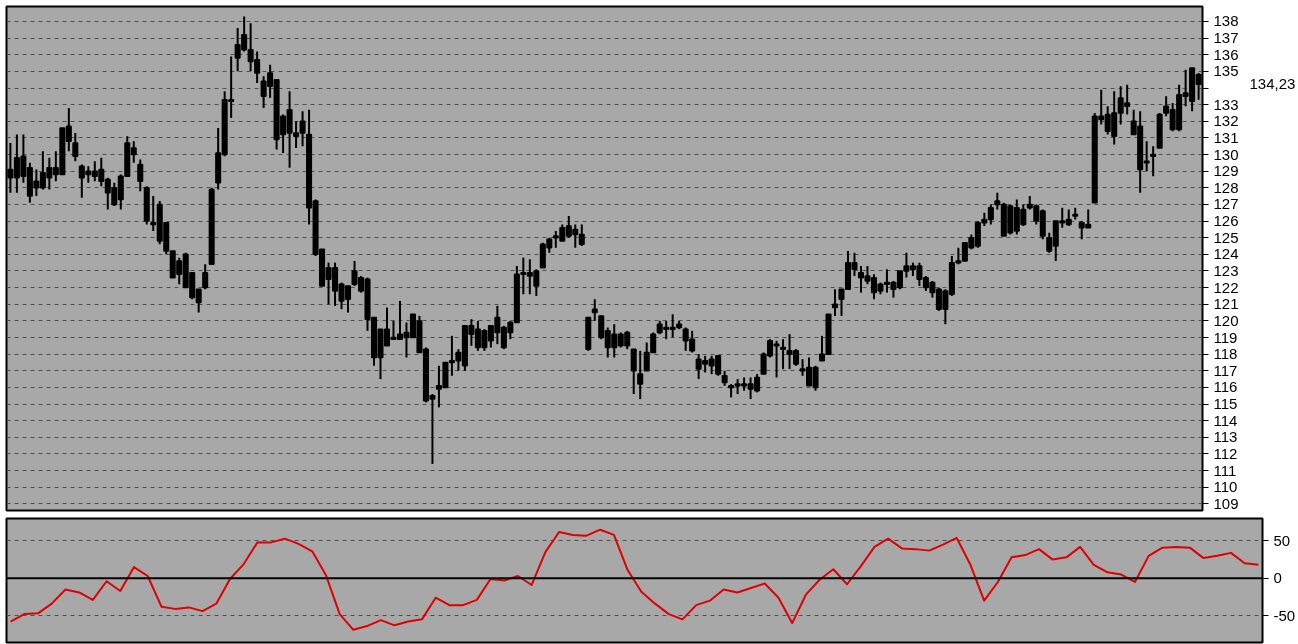  What do you see at coordinates (1225, 470) in the screenshot?
I see `y-tick-label: 111` at bounding box center [1225, 470].